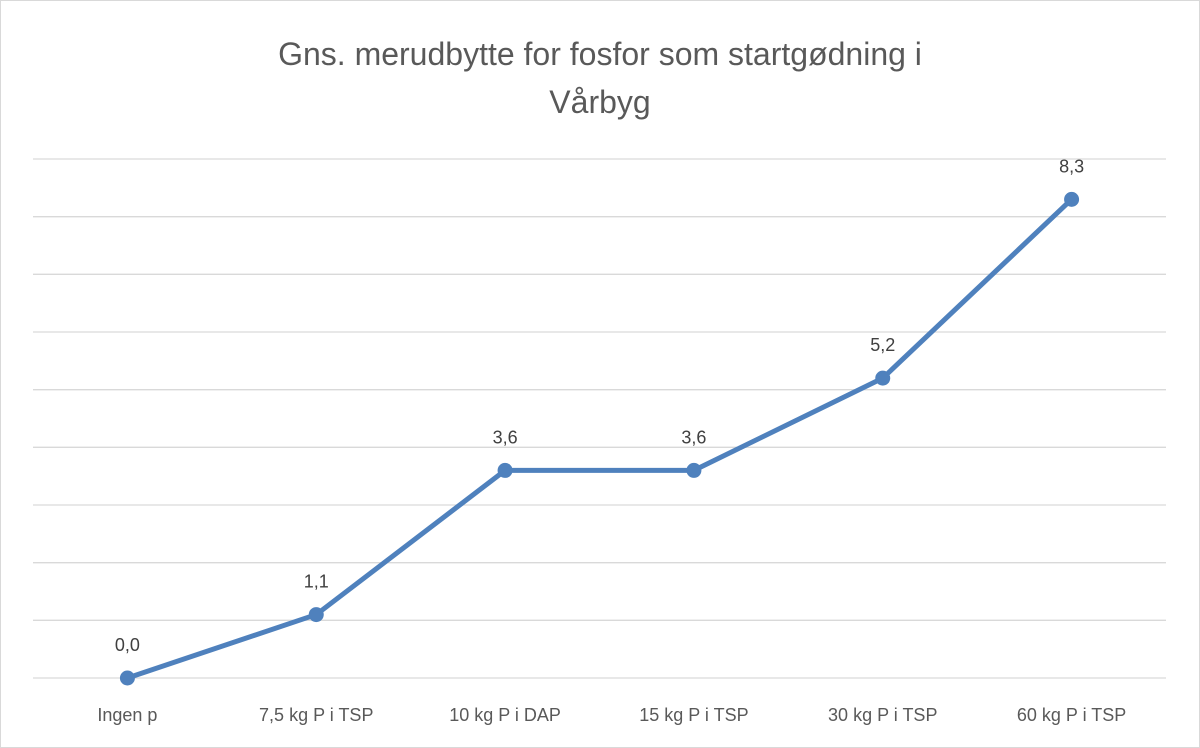 The width and height of the screenshot is (1200, 748). What do you see at coordinates (316, 715) in the screenshot?
I see `x-tick-label: 7,5 kg P i TSP` at bounding box center [316, 715].